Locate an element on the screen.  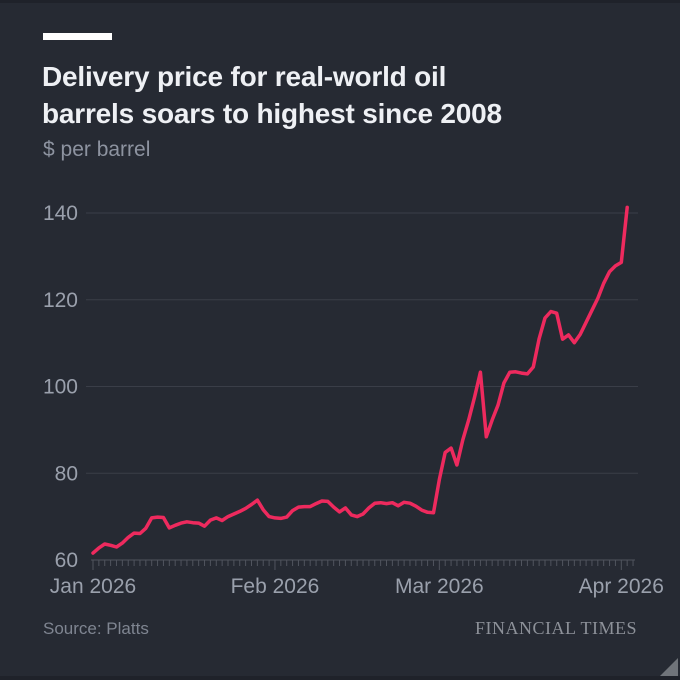
x-month-label: Feb 2026 is located at coordinates (275, 586).